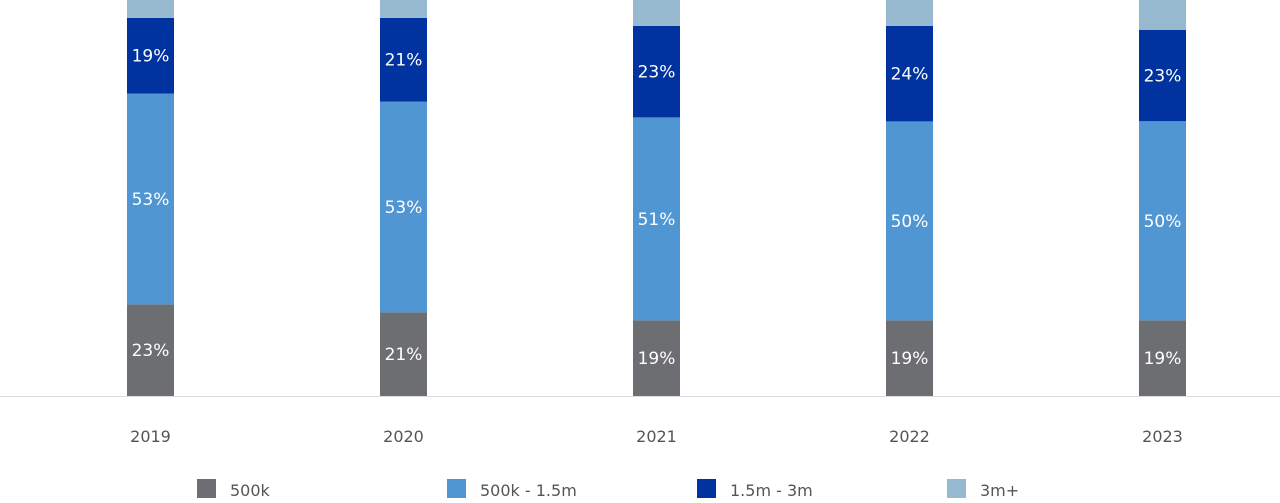  I want to click on legend-label: 500k, so click(250, 490).